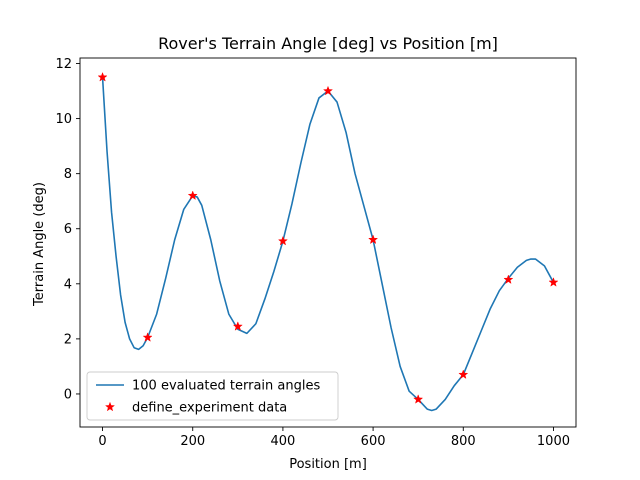 This screenshot has height=480, width=640. Describe the element at coordinates (68, 229) in the screenshot. I see `y-tick-label-3: 6` at that location.